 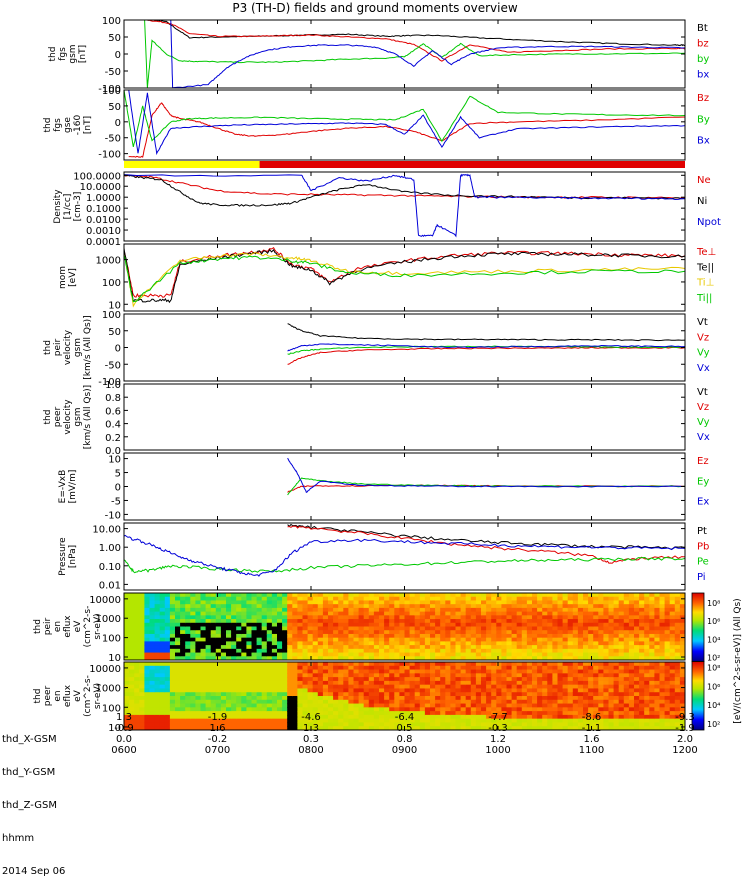 I want to click on series-ne-line, so click(x=404, y=186).